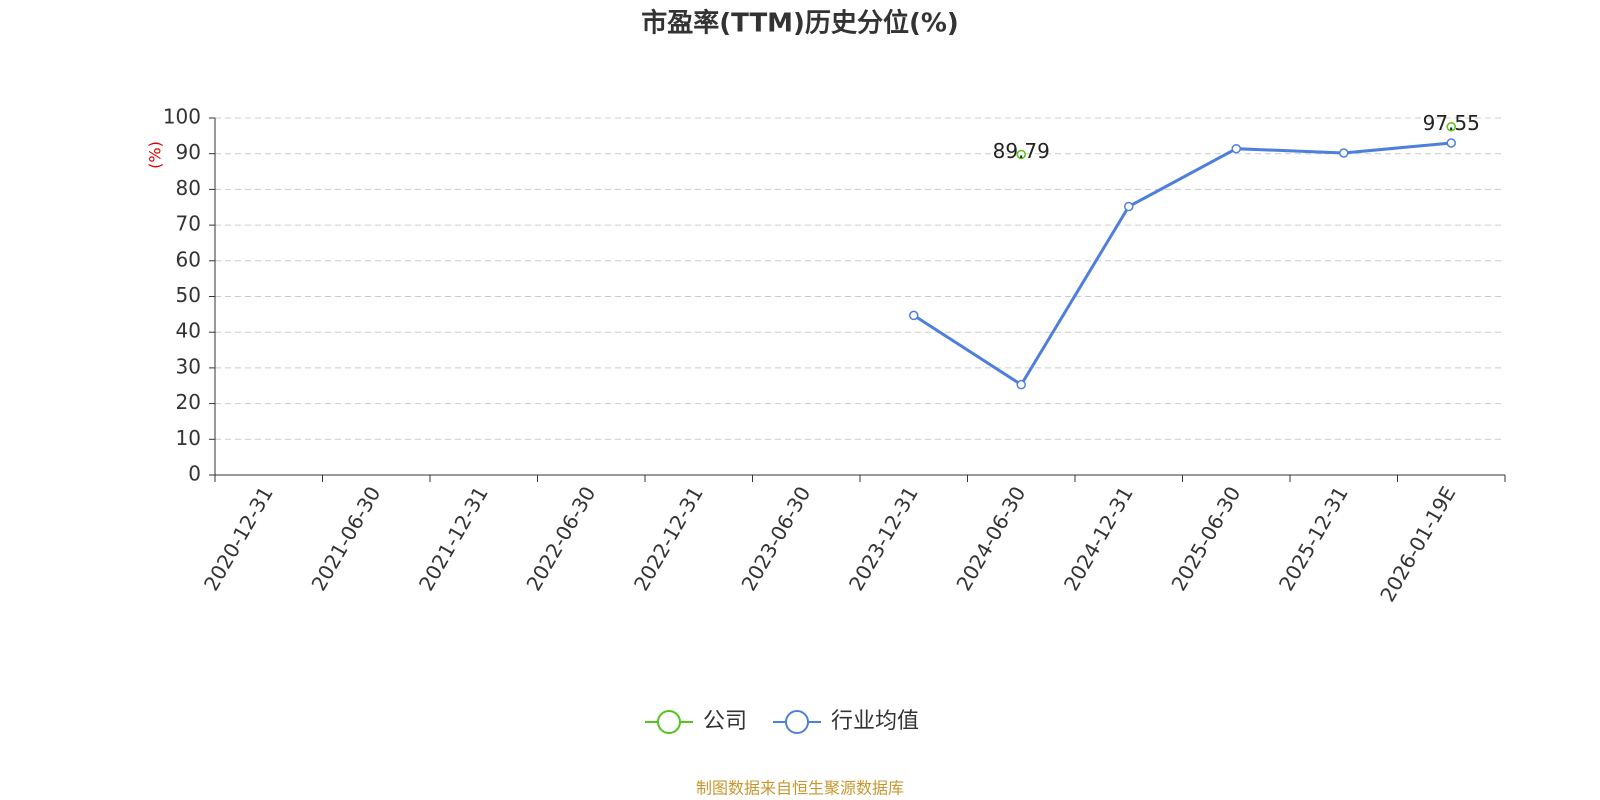  Describe the element at coordinates (1417, 544) in the screenshot. I see `x-tick-label: 2026-01-19E` at that location.